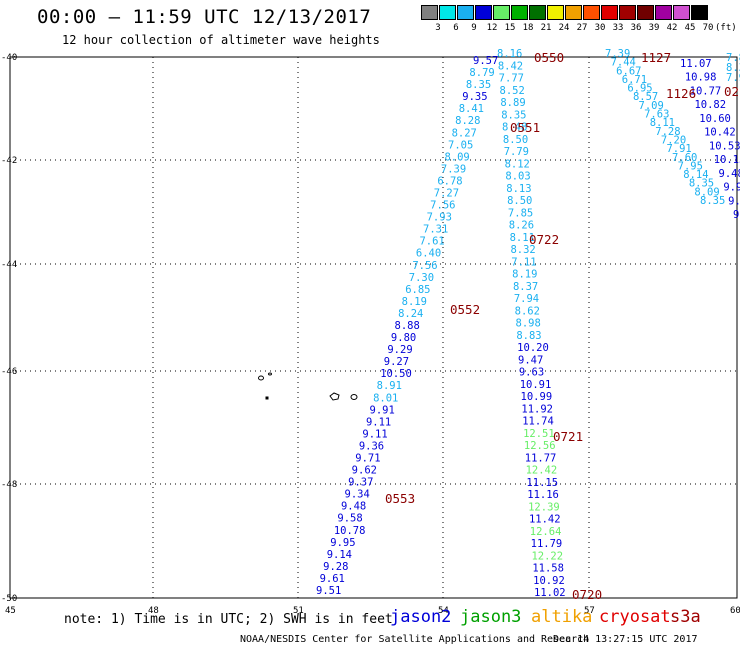 The height and width of the screenshot is (650, 740). Describe the element at coordinates (528, 28) in the screenshot. I see `color-swatch-label: 18` at that location.